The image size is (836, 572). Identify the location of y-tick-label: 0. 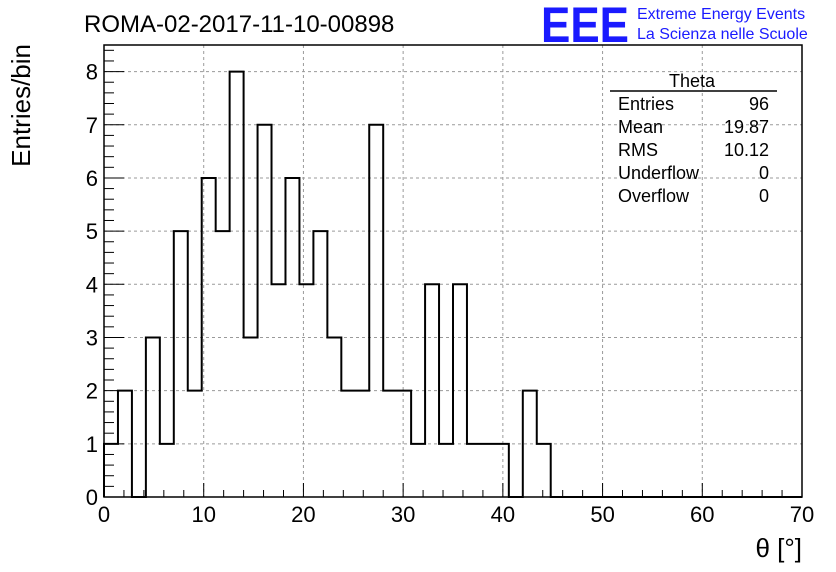
(92, 497).